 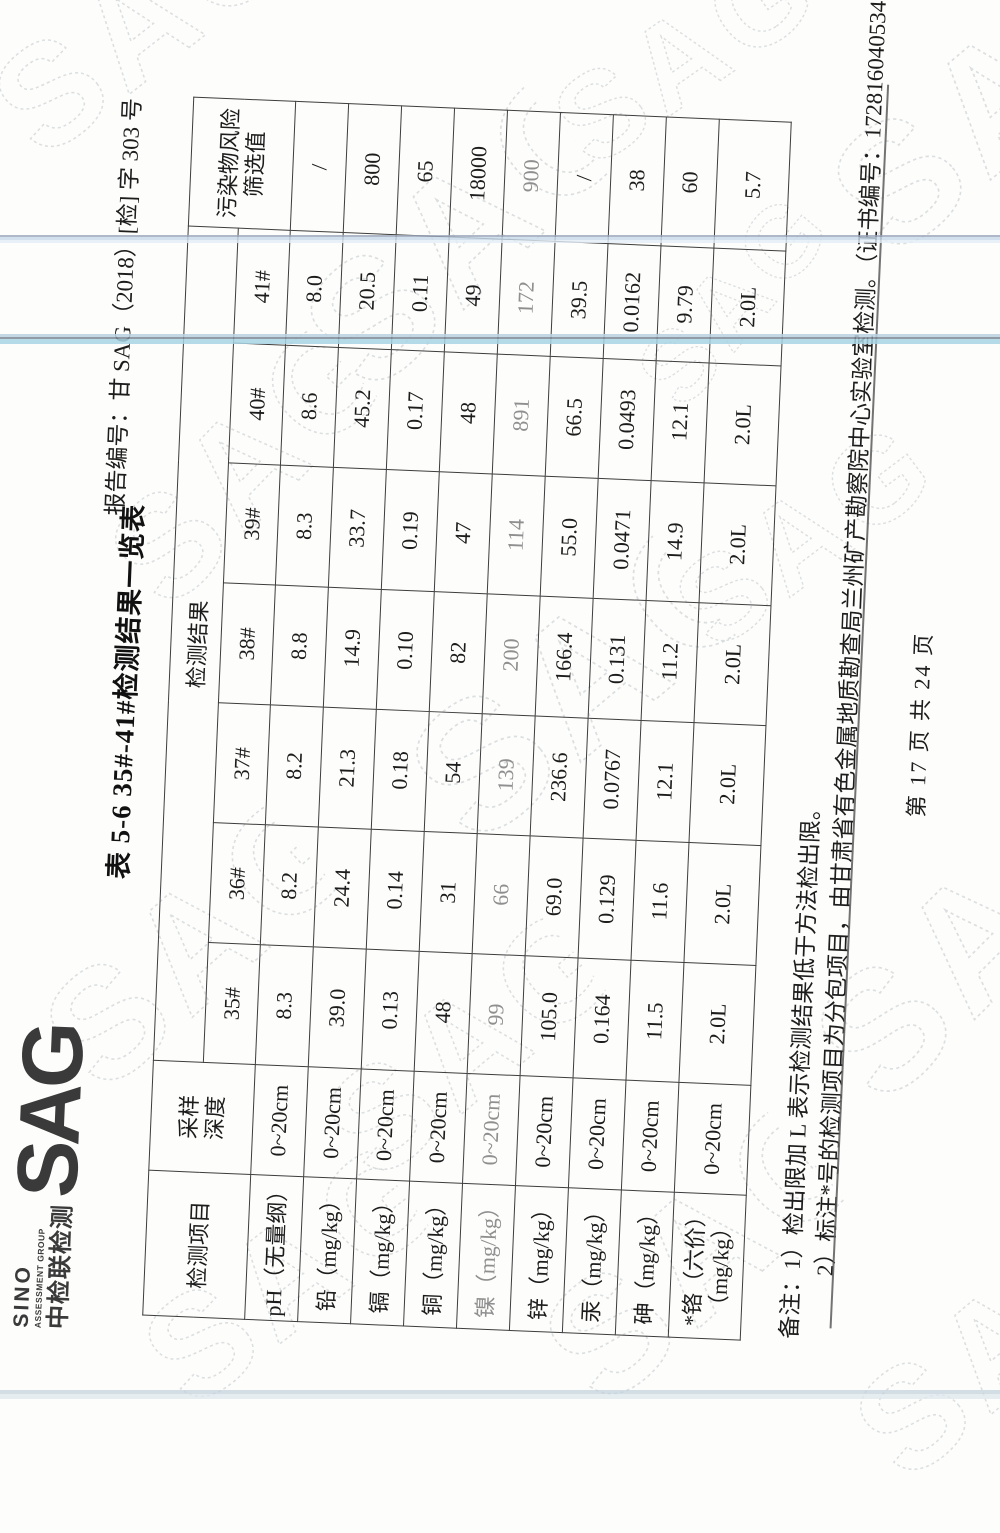 I want to click on cell-value: 0.0767, so click(x=612, y=779).